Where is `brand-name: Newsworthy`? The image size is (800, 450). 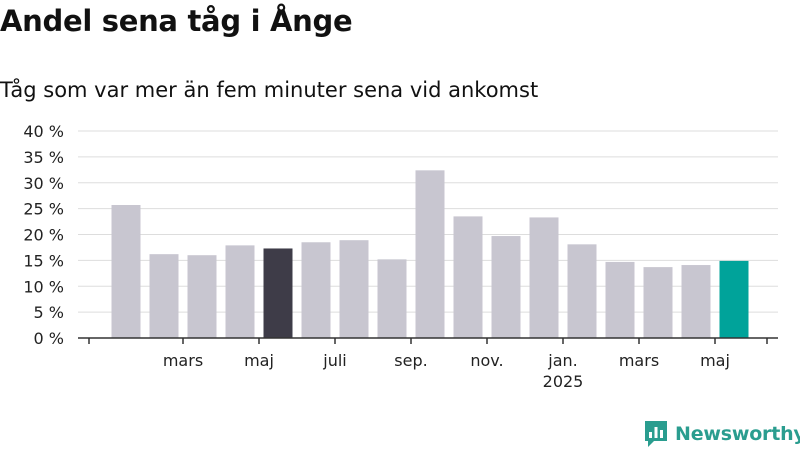 brand-name: Newsworthy is located at coordinates (737, 434).